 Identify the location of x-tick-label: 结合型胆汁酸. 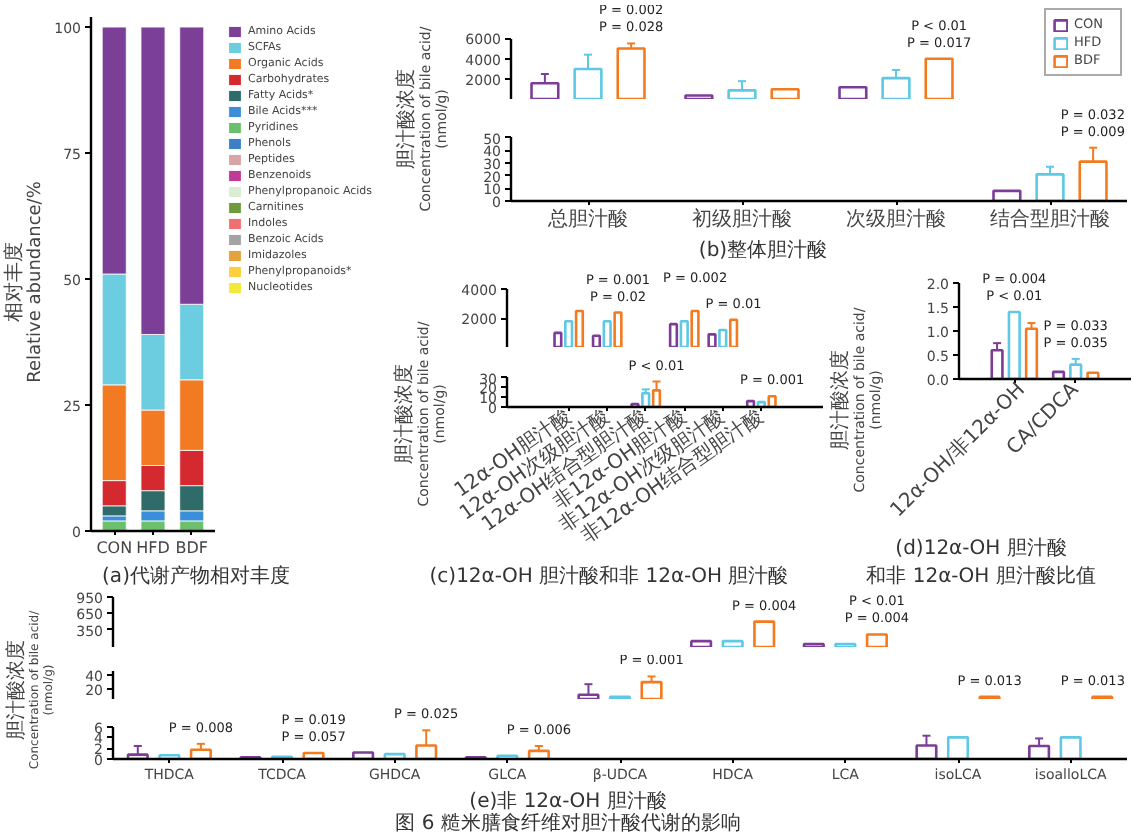
(1050, 219).